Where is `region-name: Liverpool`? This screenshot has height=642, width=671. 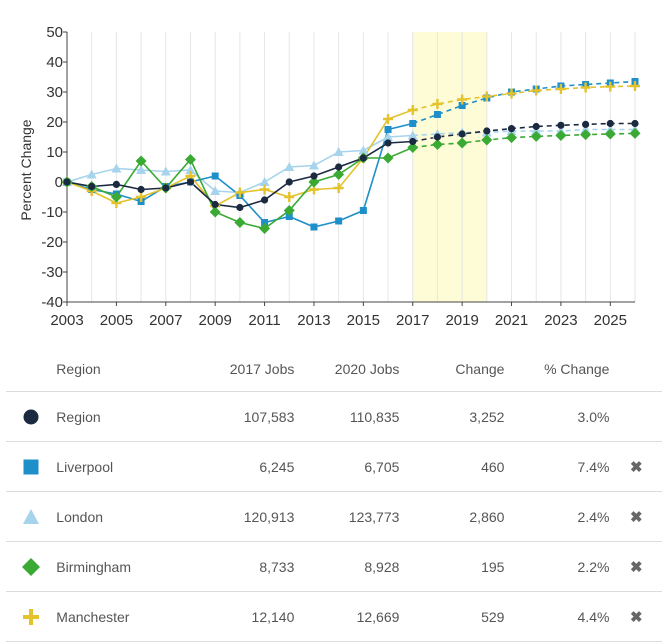 region-name: Liverpool is located at coordinates (123, 466).